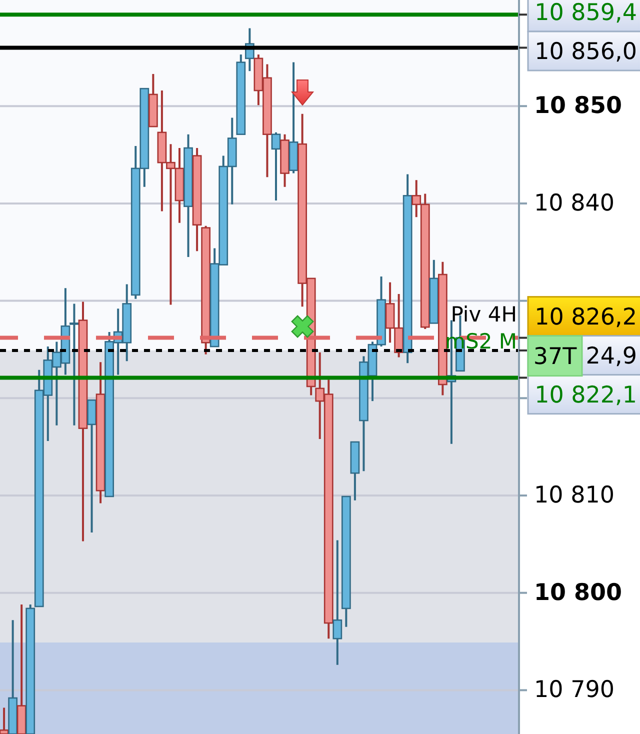 The image size is (640, 734). Describe the element at coordinates (578, 593) in the screenshot. I see `y-tick-label: 10 800` at that location.